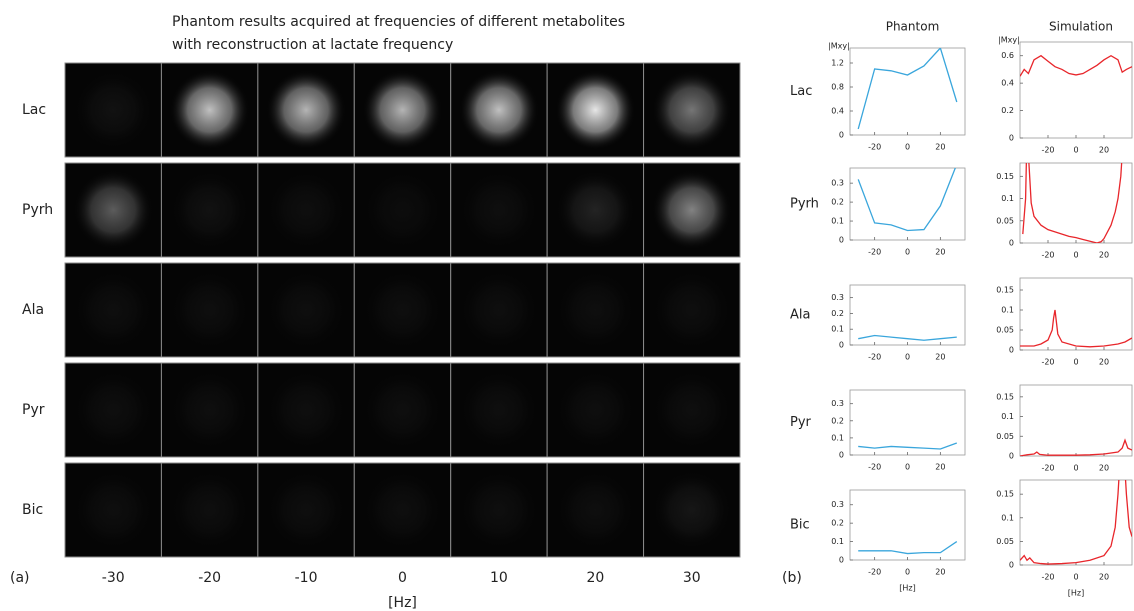  I want to click on line-chart: Bic [Hz] 0 0.1 0.2 0.3 -20 0 20, so click(878, 541).